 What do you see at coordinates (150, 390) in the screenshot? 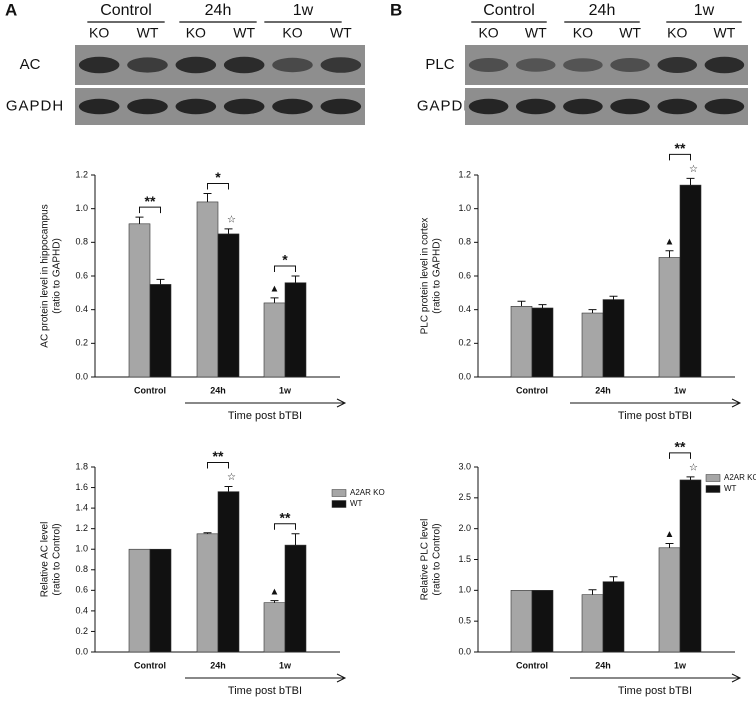
I see `x-tick-label: Control` at bounding box center [150, 390].